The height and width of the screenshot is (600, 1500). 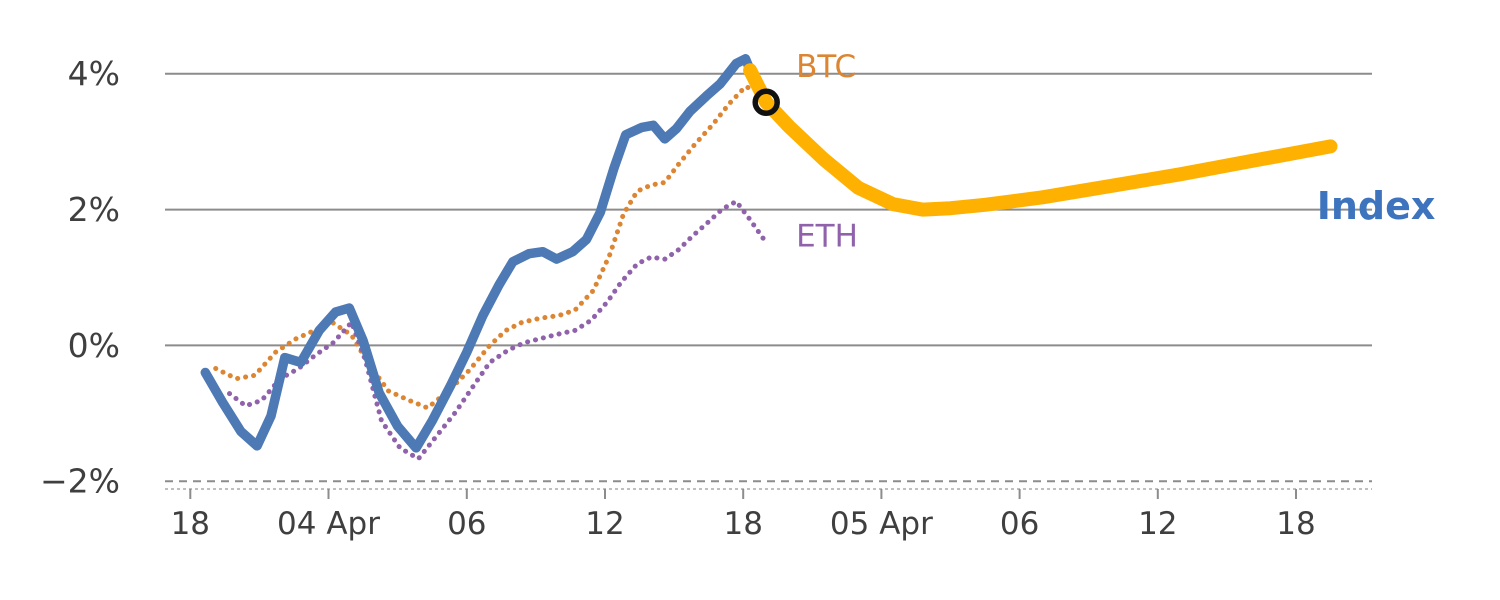 What do you see at coordinates (827, 237) in the screenshot?
I see `eth-label: ETH` at bounding box center [827, 237].